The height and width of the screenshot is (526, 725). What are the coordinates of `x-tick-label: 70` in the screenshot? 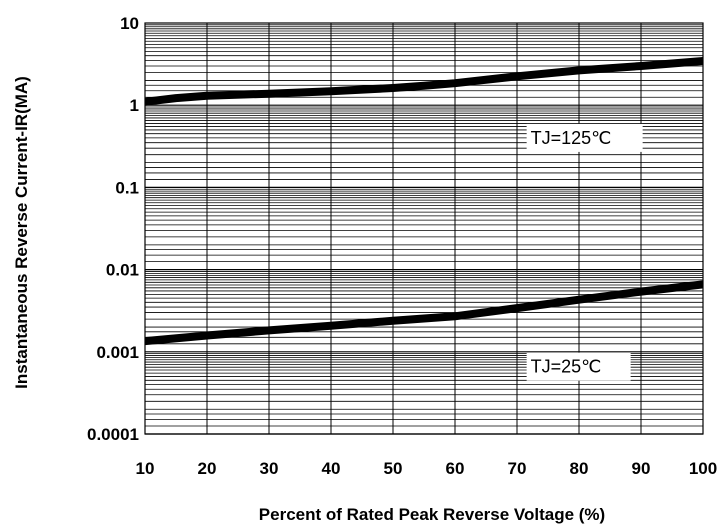 It's located at (517, 468).